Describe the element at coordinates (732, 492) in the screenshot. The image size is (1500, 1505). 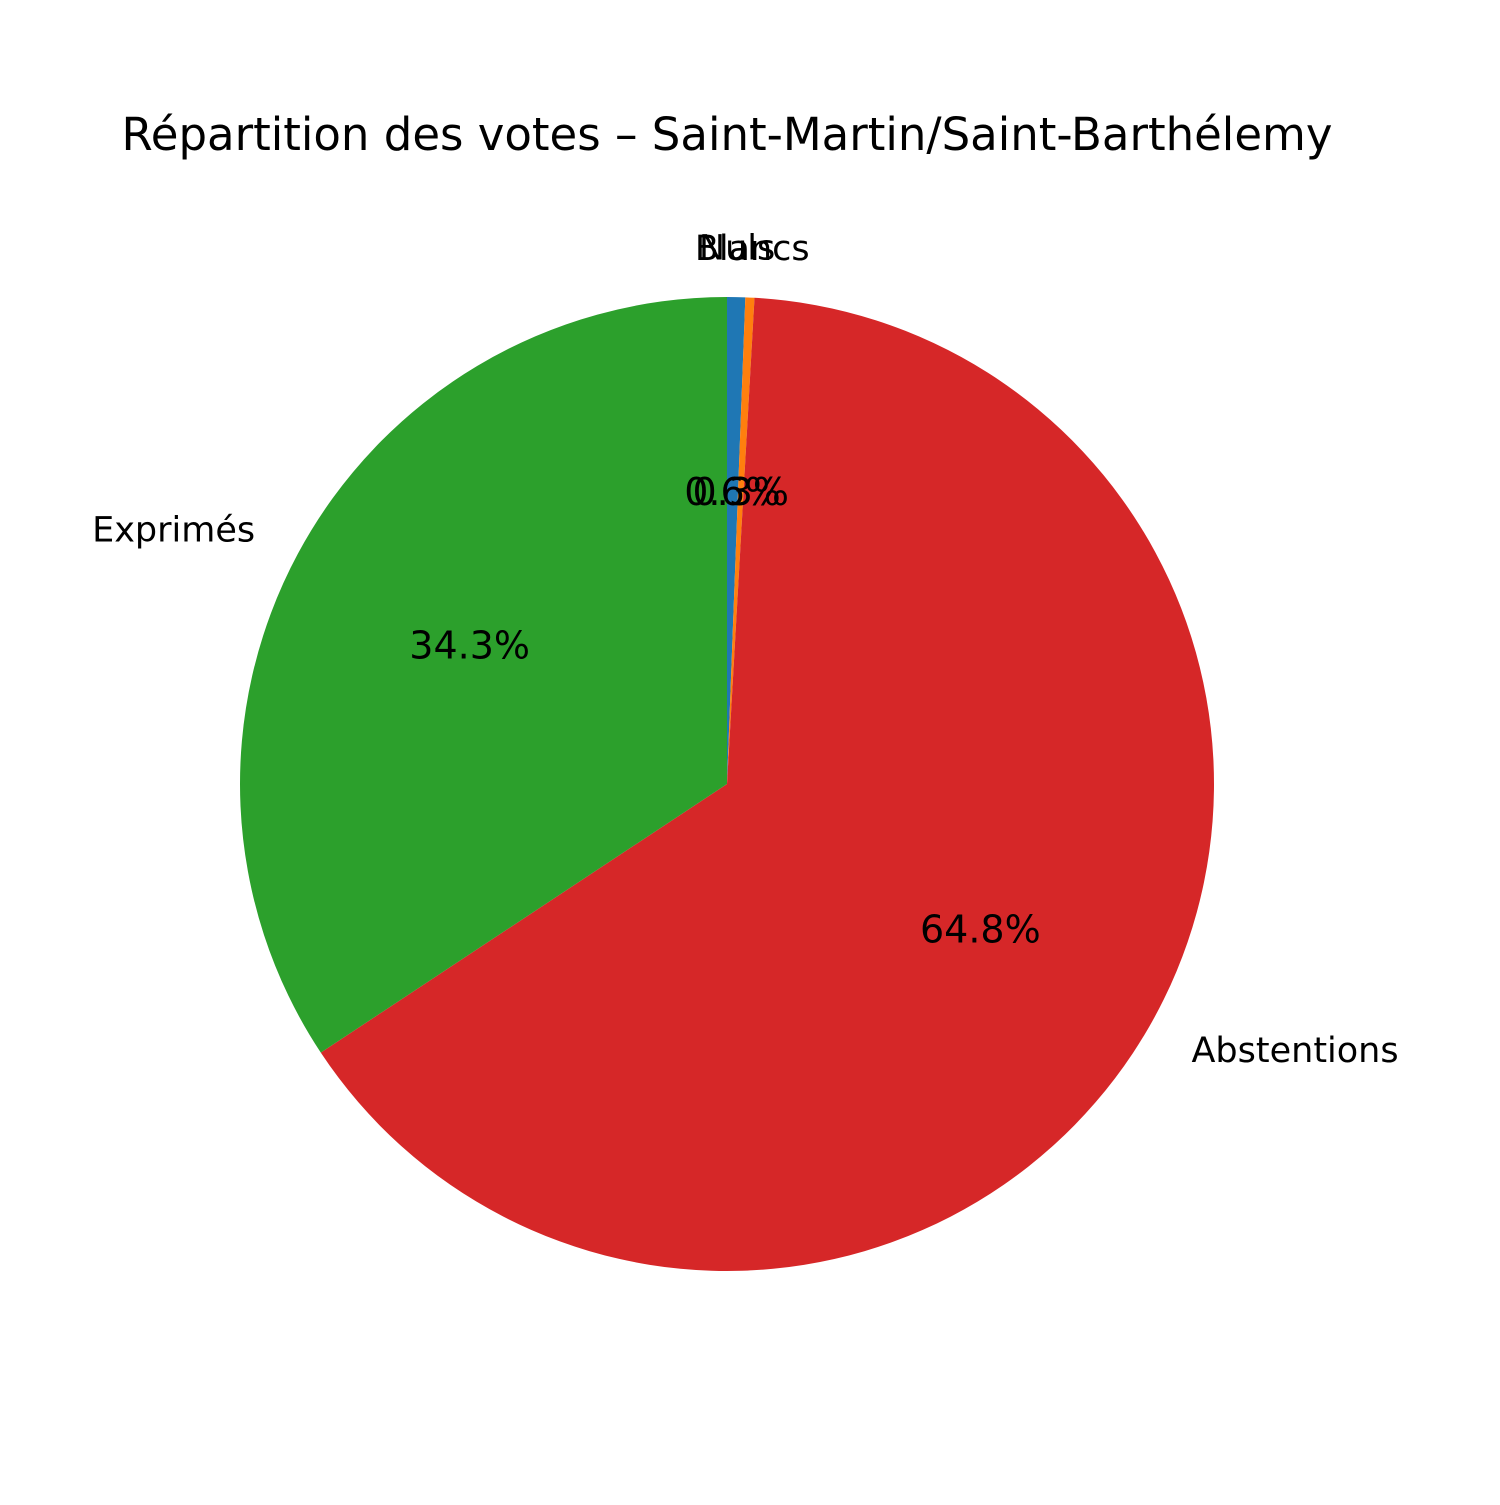
I see `slice-percent-nuls: 0.6%` at that location.